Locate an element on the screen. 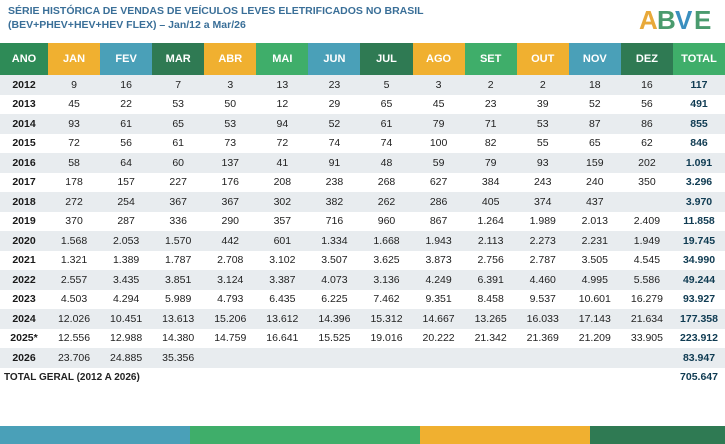 Image resolution: width=725 pixels, height=444 pixels. month-cell: 14.380 is located at coordinates (178, 338).